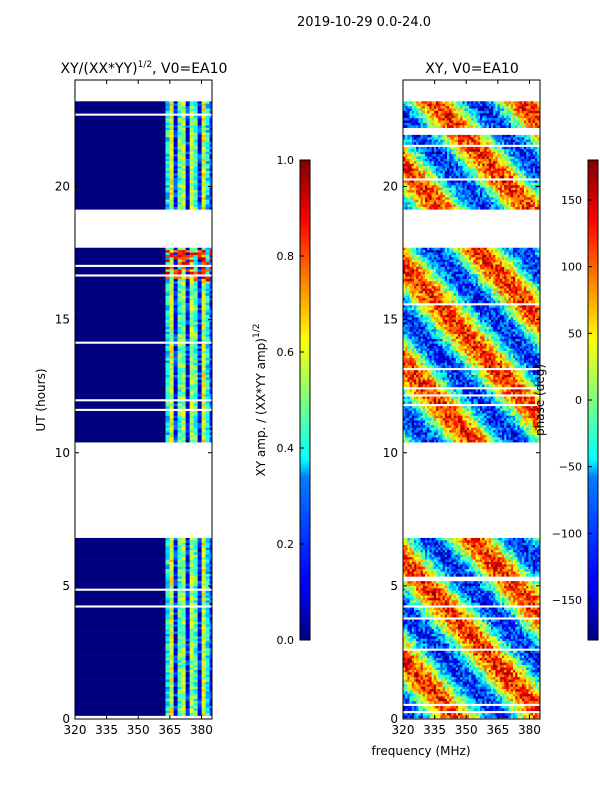 This screenshot has width=600, height=800. I want to click on panel2-ytick-label: 0, so click(394, 719).